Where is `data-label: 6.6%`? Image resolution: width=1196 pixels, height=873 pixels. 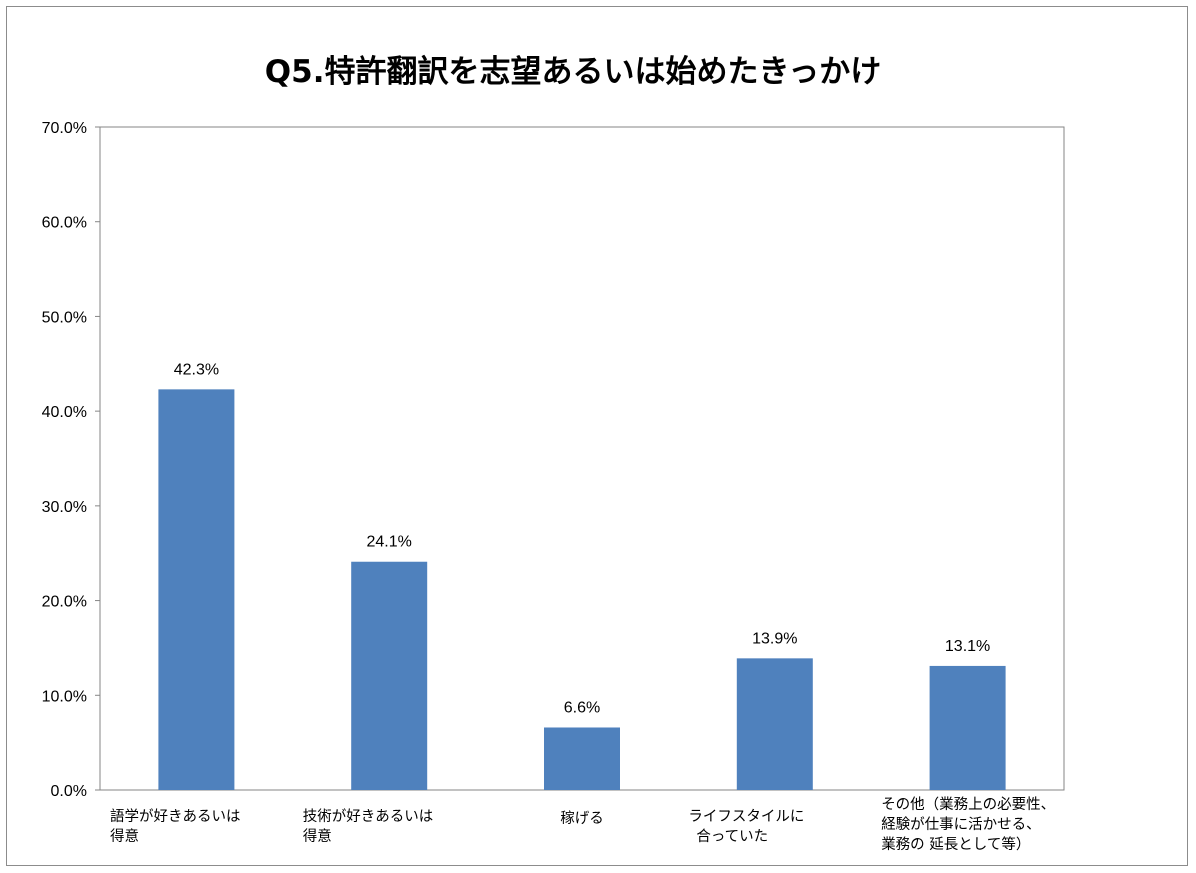
data-label: 6.6% is located at coordinates (582, 707).